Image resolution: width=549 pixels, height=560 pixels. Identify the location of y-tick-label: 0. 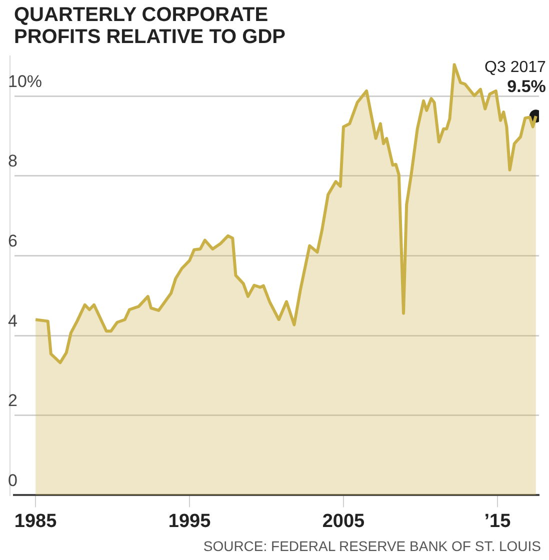
(13, 480).